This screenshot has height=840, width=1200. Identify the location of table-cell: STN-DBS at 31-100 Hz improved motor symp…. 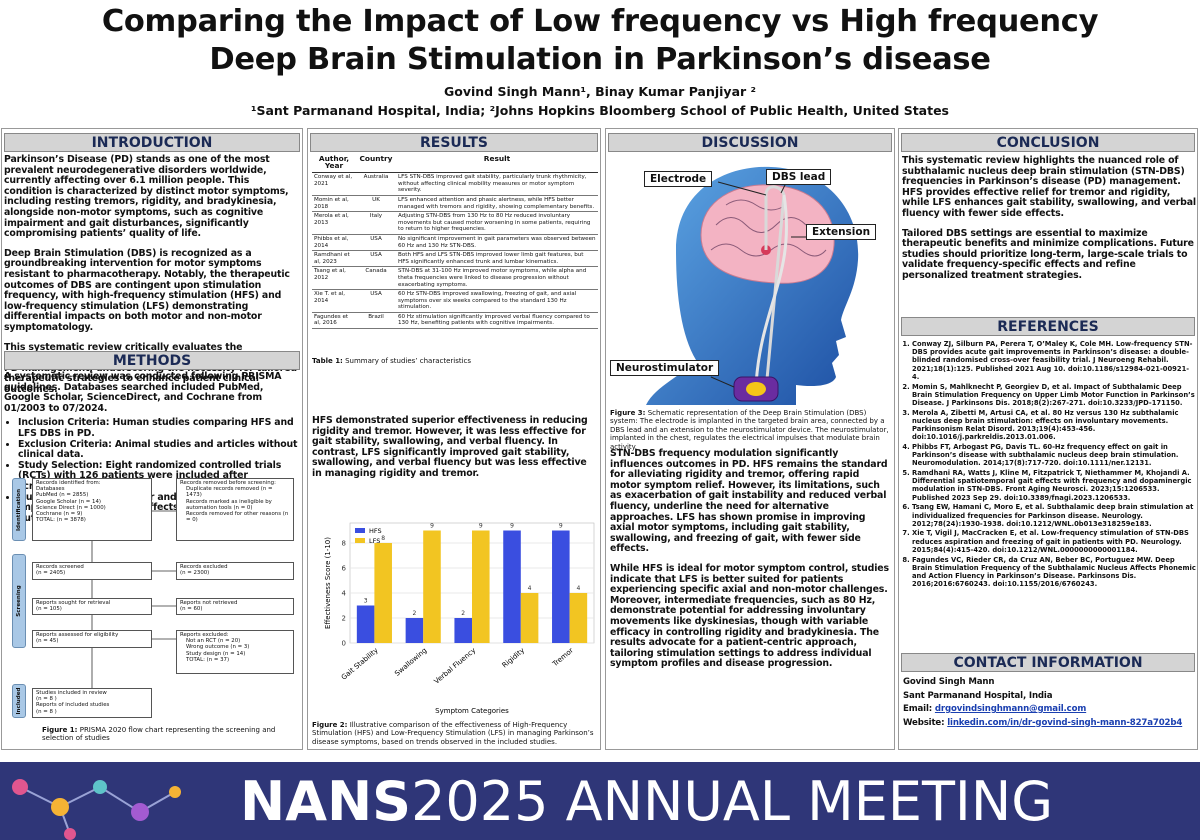
(497, 278).